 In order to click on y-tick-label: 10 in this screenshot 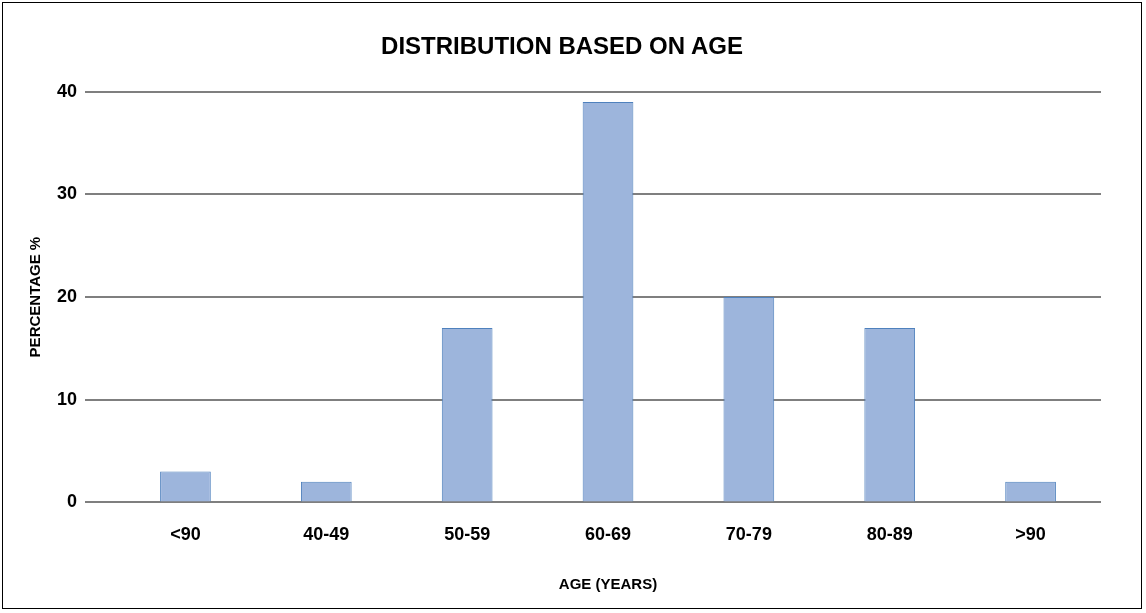, I will do `click(67, 398)`.